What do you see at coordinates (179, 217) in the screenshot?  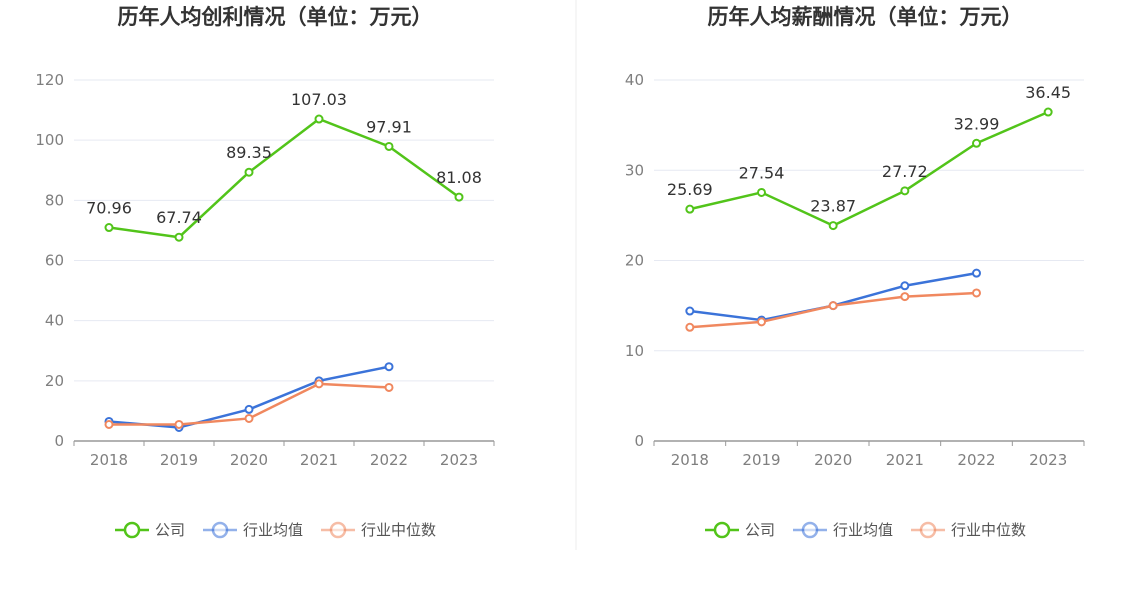 I see `data-label: 67.74` at bounding box center [179, 217].